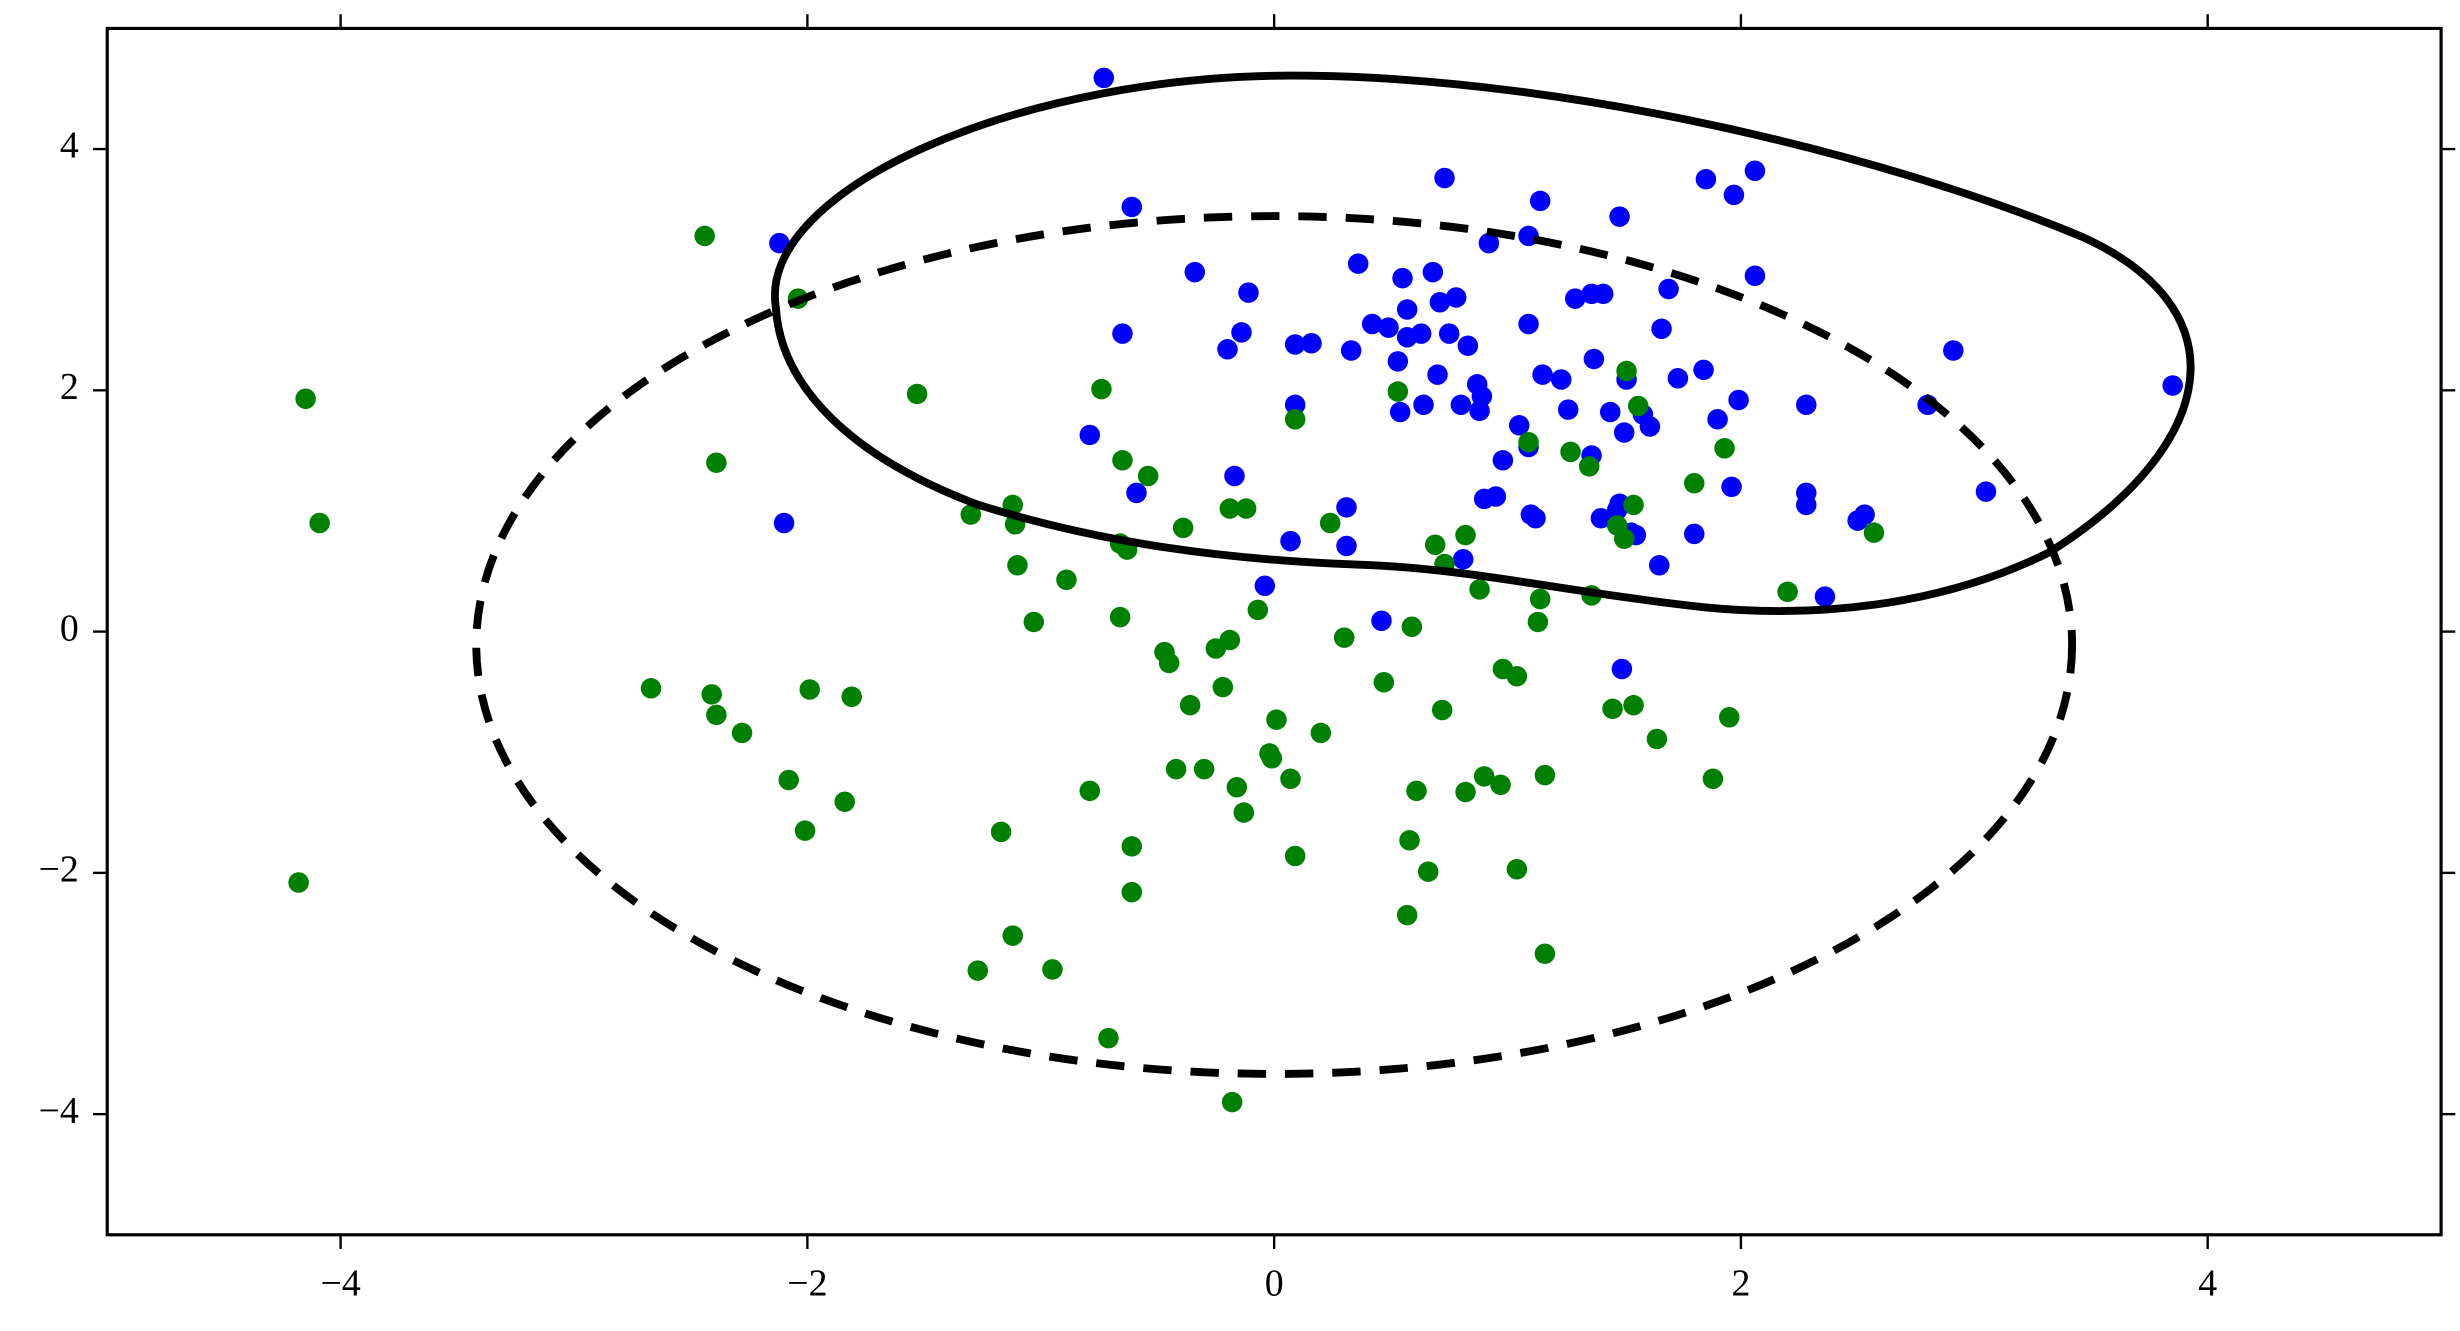 This screenshot has height=1331, width=2460. I want to click on x-tick-label: 0, so click(1274, 1283).